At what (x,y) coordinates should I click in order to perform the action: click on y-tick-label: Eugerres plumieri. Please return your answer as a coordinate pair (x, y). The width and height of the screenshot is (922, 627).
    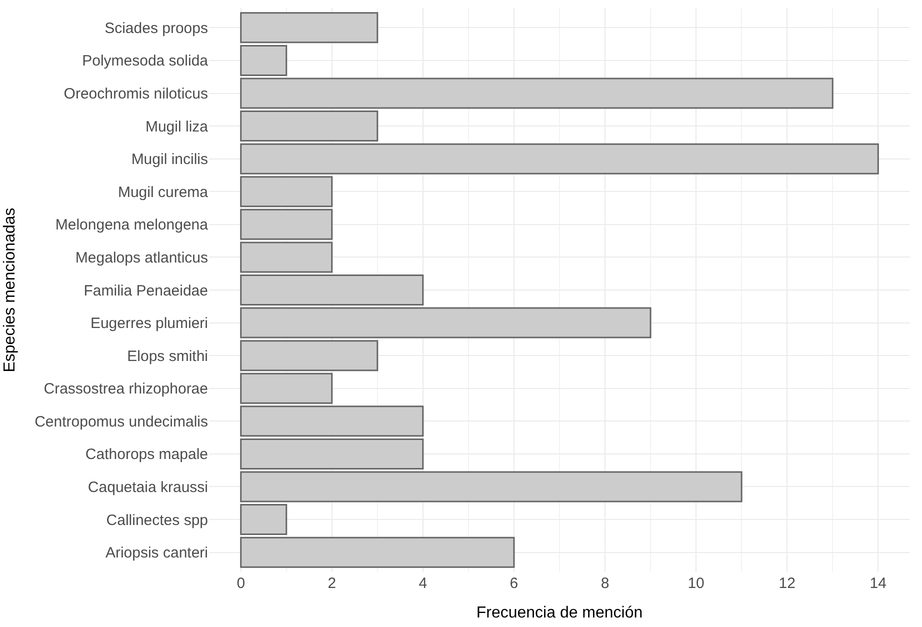
    Looking at the image, I should click on (149, 323).